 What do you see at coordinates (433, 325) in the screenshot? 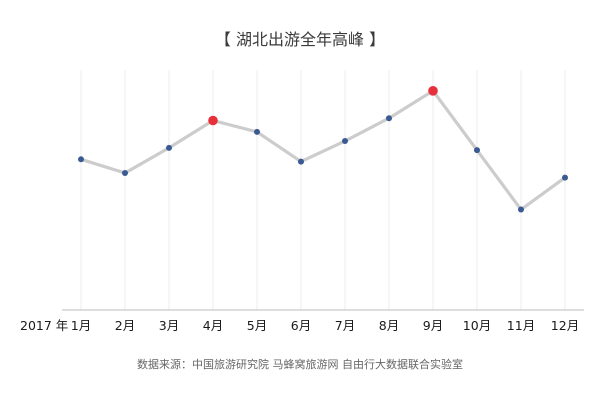
I see `x-tick-label-9: 9月` at bounding box center [433, 325].